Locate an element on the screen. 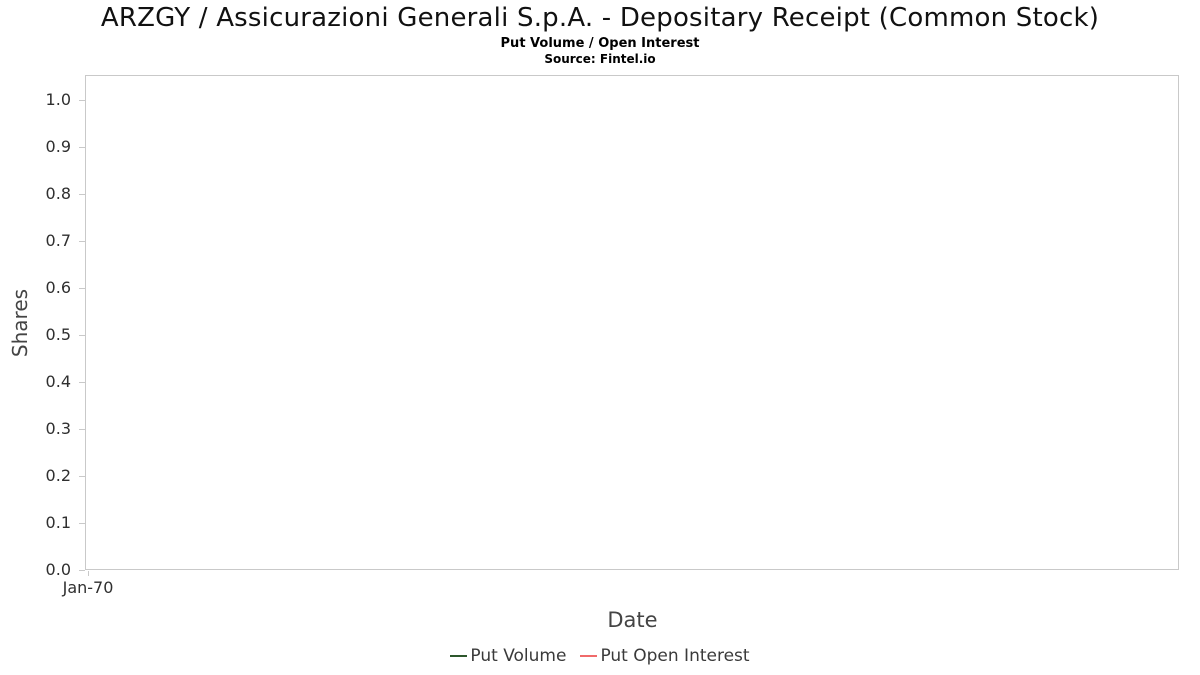 Image resolution: width=1200 pixels, height=675 pixels. y-tick: 0.9 is located at coordinates (42, 147).